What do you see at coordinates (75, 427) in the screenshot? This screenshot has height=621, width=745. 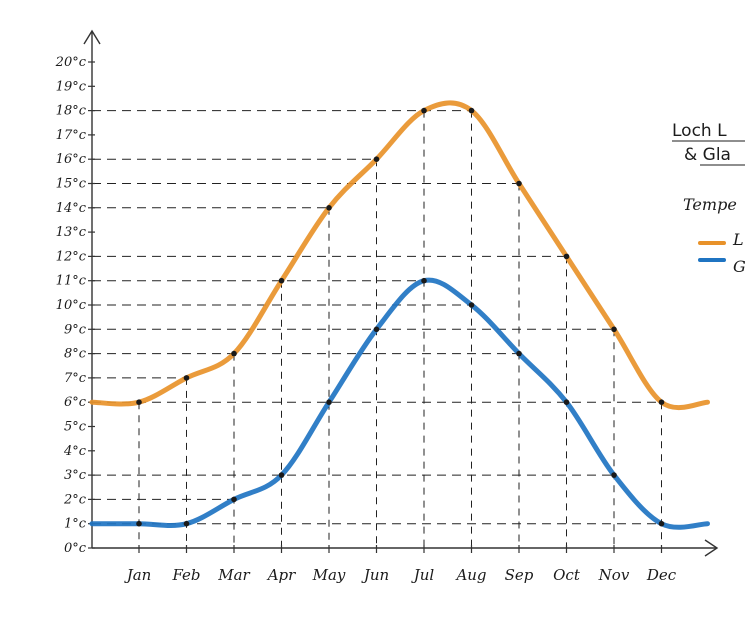 I see `y-tick-label: 5°c` at bounding box center [75, 427].